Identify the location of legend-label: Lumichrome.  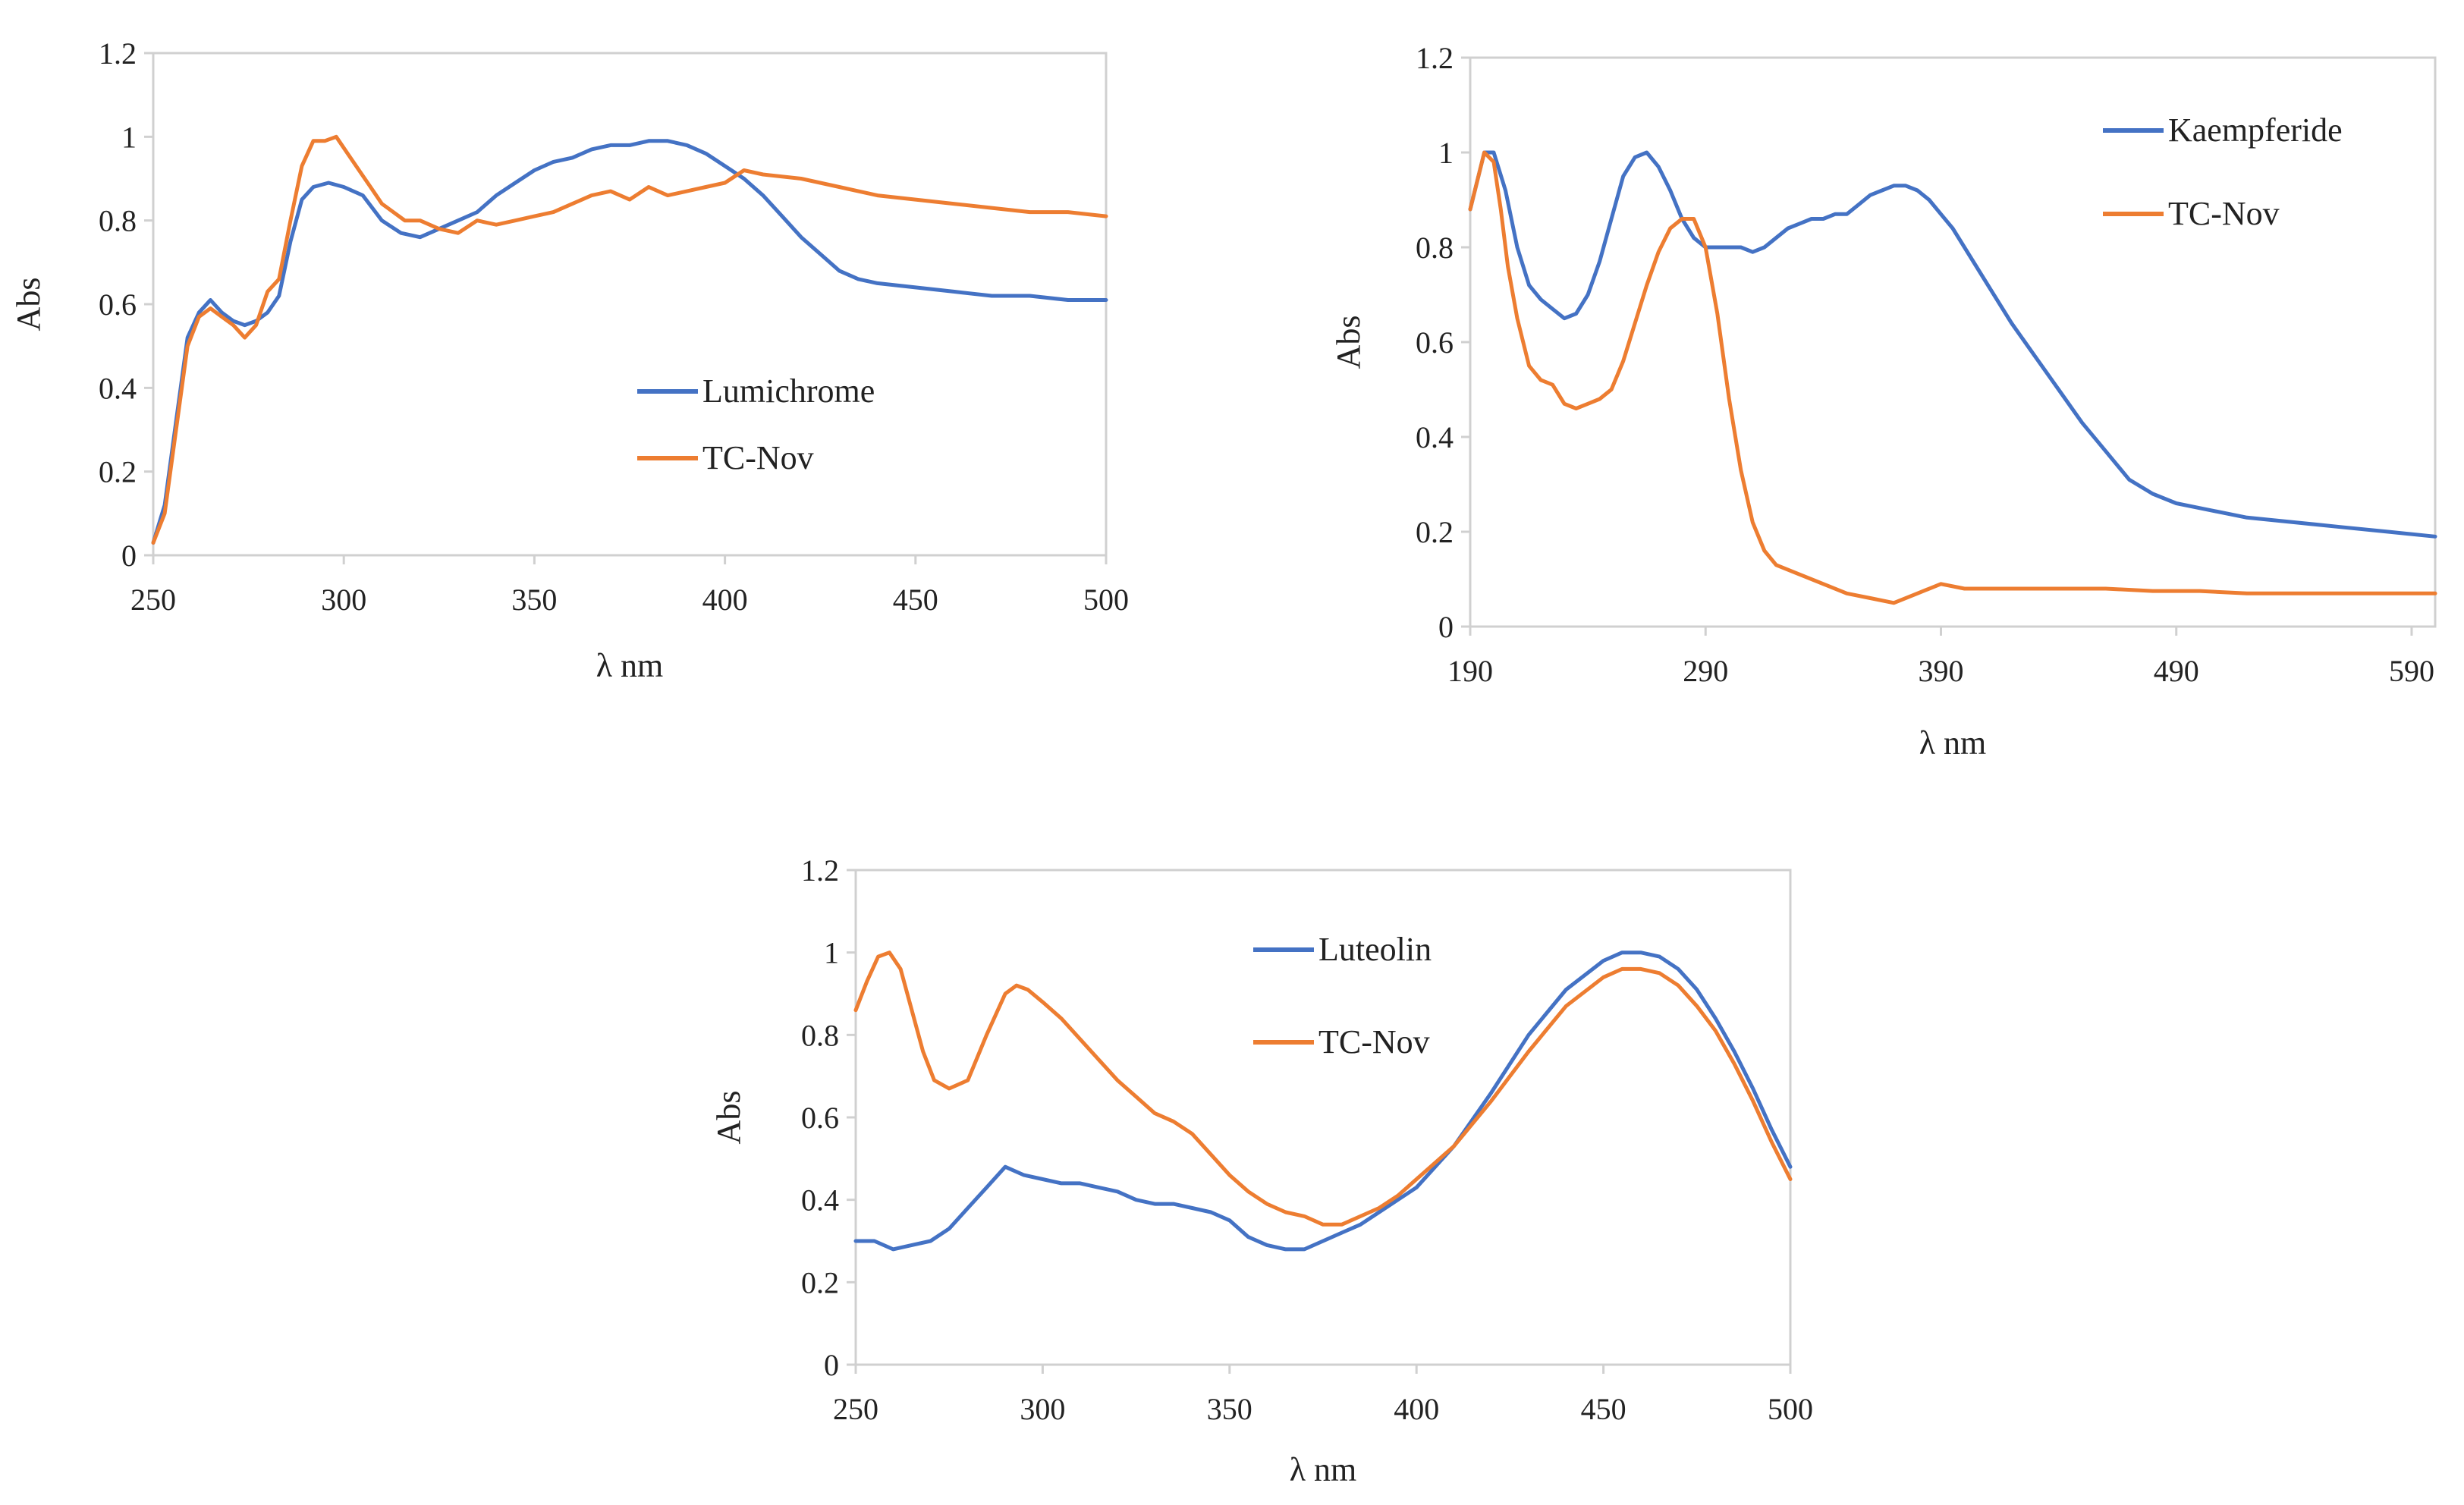
(788, 391).